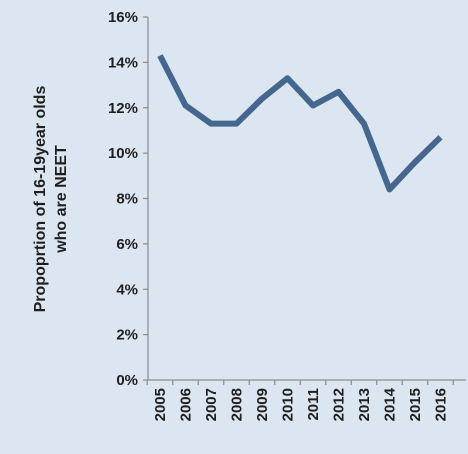 The height and width of the screenshot is (454, 468). I want to click on x-tick-label: 2007, so click(211, 404).